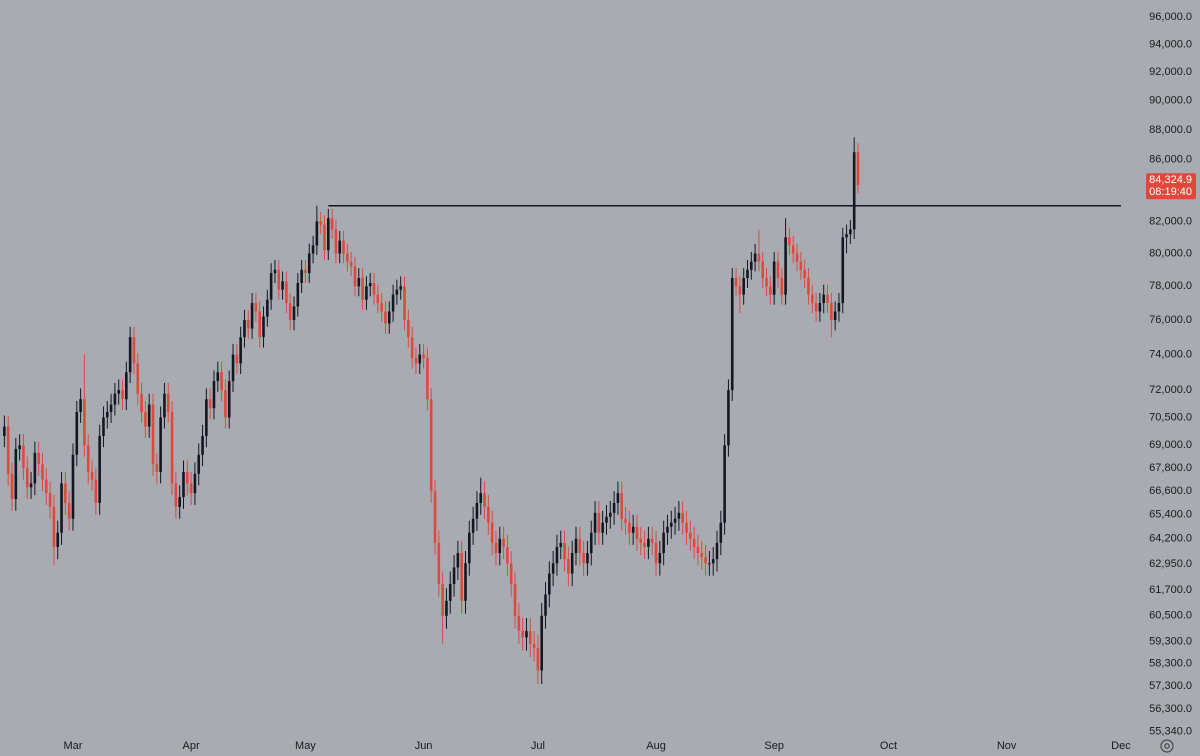 This screenshot has width=1200, height=756. Describe the element at coordinates (774, 746) in the screenshot. I see `x-tick-label: Sep` at that location.